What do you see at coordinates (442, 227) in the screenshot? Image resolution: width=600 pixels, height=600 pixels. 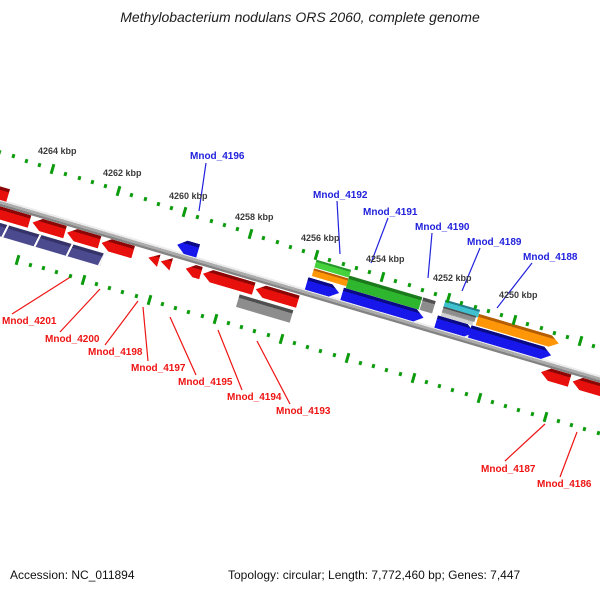 I see `gene-label-Mnod_4190: Mnod_4190` at bounding box center [442, 227].